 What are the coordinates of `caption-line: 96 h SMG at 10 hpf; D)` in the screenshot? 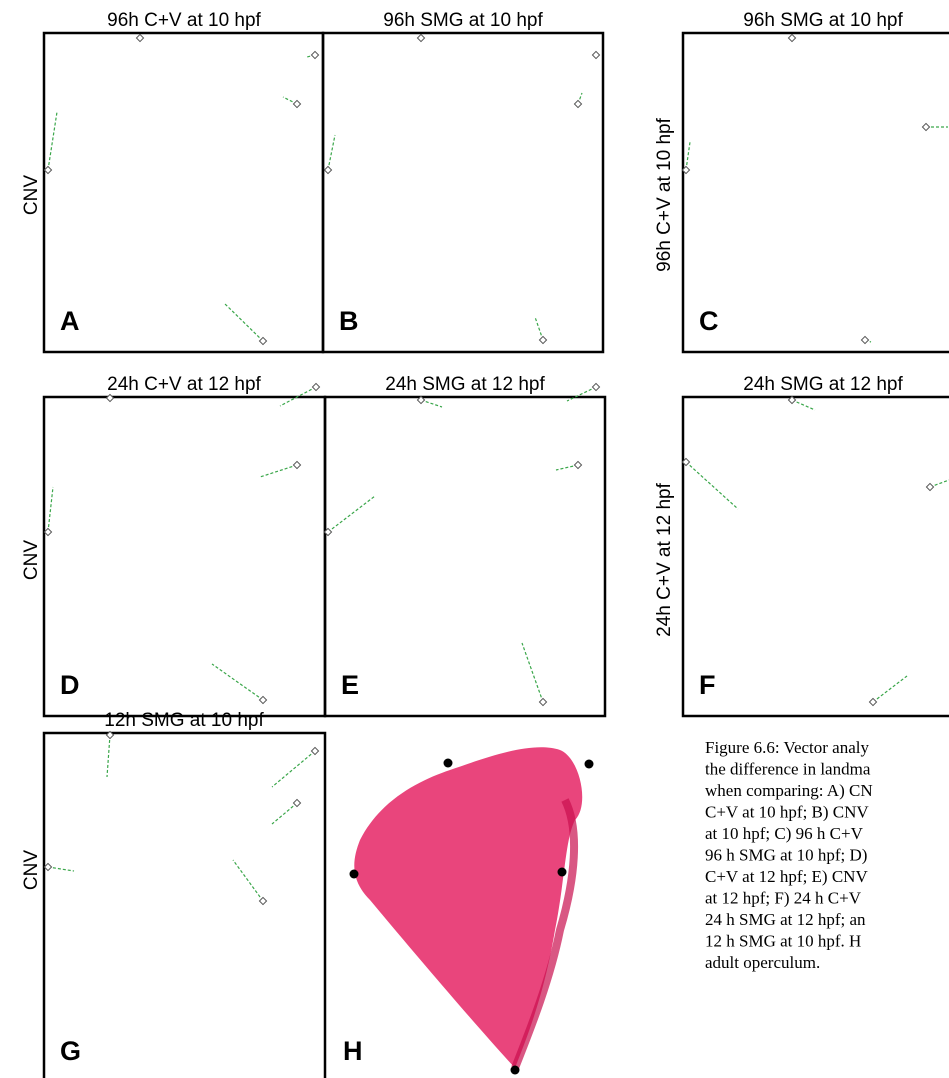 It's located at (786, 855).